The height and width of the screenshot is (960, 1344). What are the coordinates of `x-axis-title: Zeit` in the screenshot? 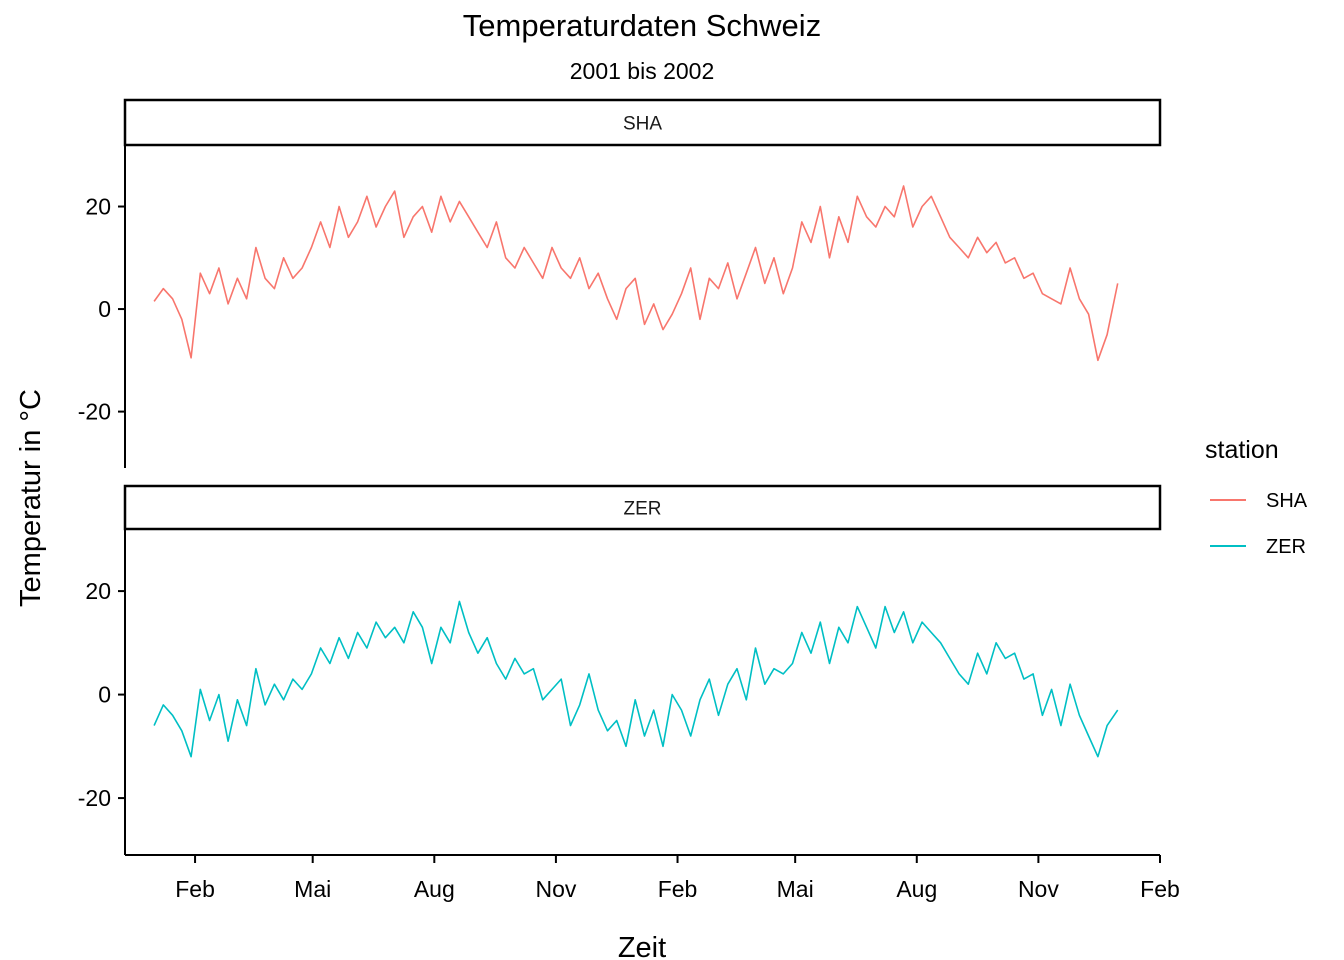 It's located at (642, 946).